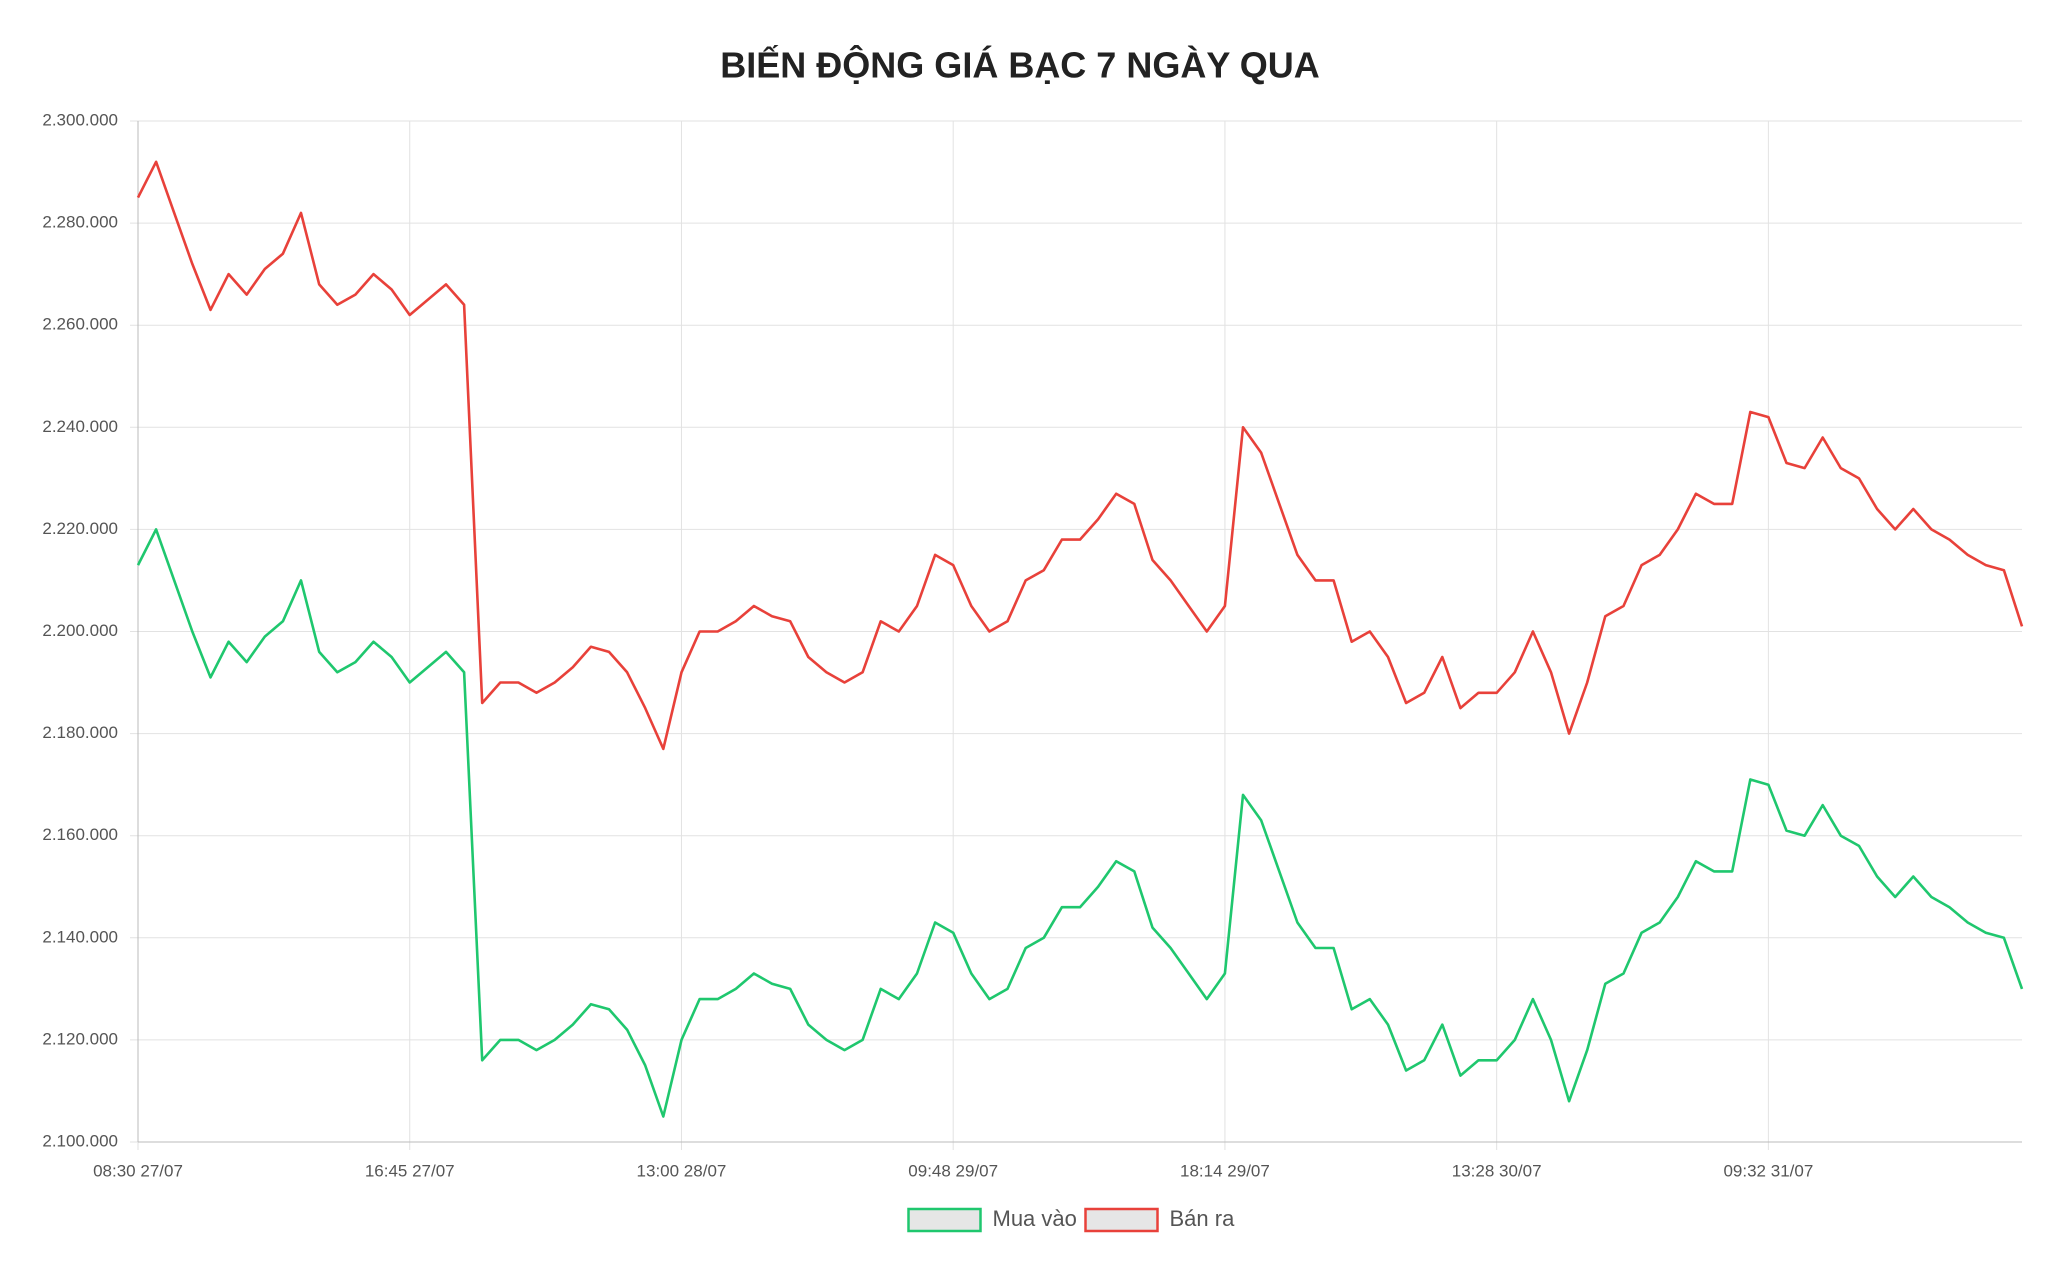  What do you see at coordinates (1225, 1170) in the screenshot?
I see `x-tick-label: 18:14 29/07` at bounding box center [1225, 1170].